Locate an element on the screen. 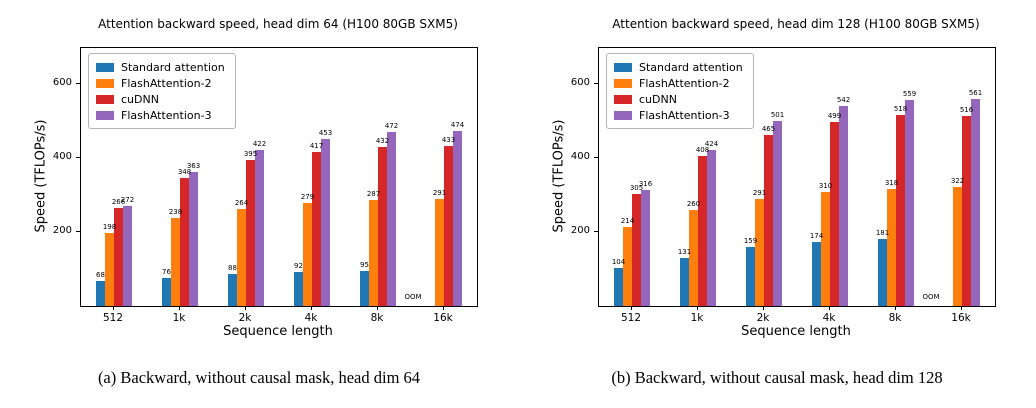  bar-value-label: 417 is located at coordinates (316, 146).